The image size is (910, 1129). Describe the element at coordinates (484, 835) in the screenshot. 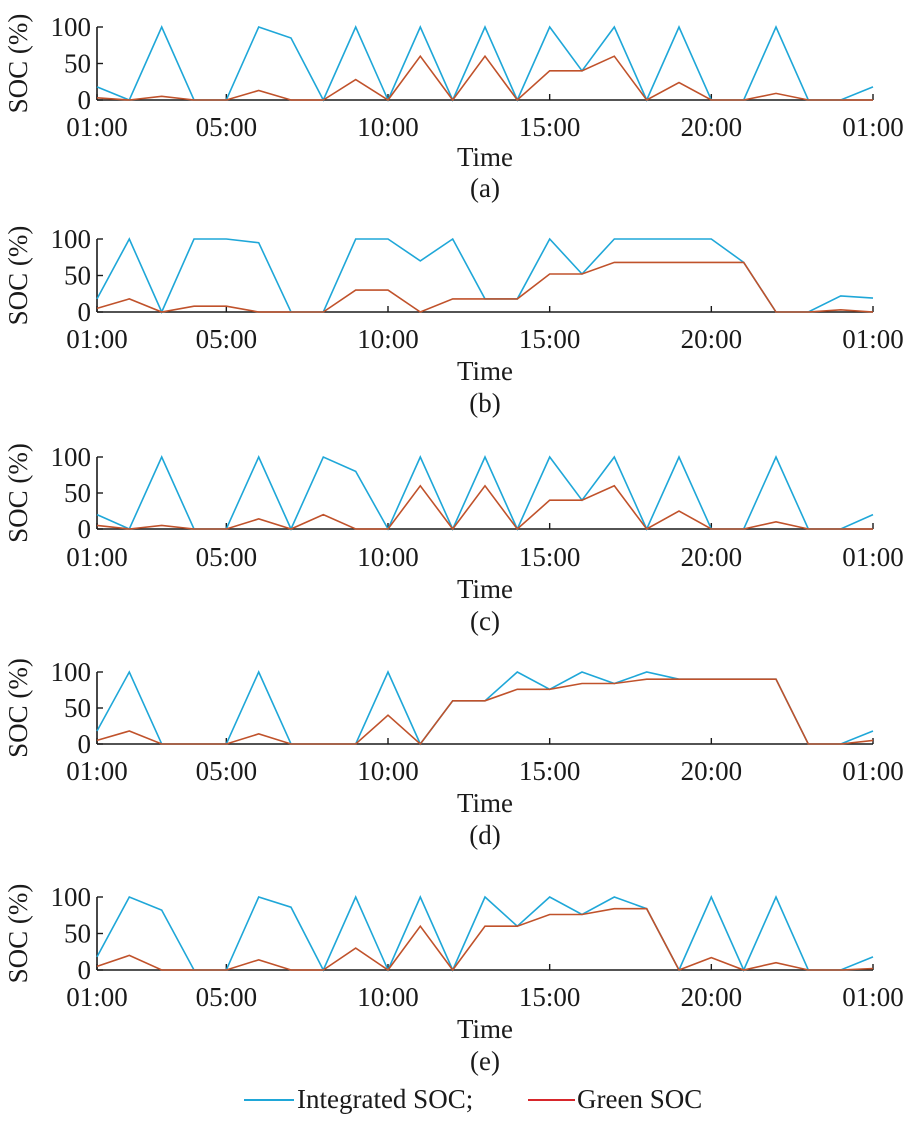

I see `panel-label: (d)` at that location.